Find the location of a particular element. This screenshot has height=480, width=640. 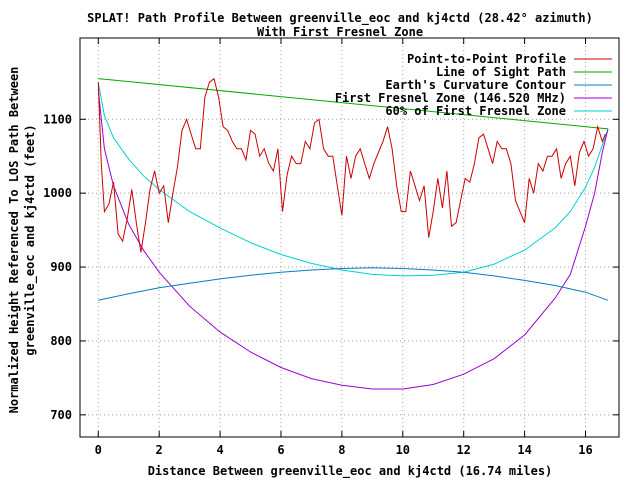

series-line-of-sight-path is located at coordinates (353, 104).